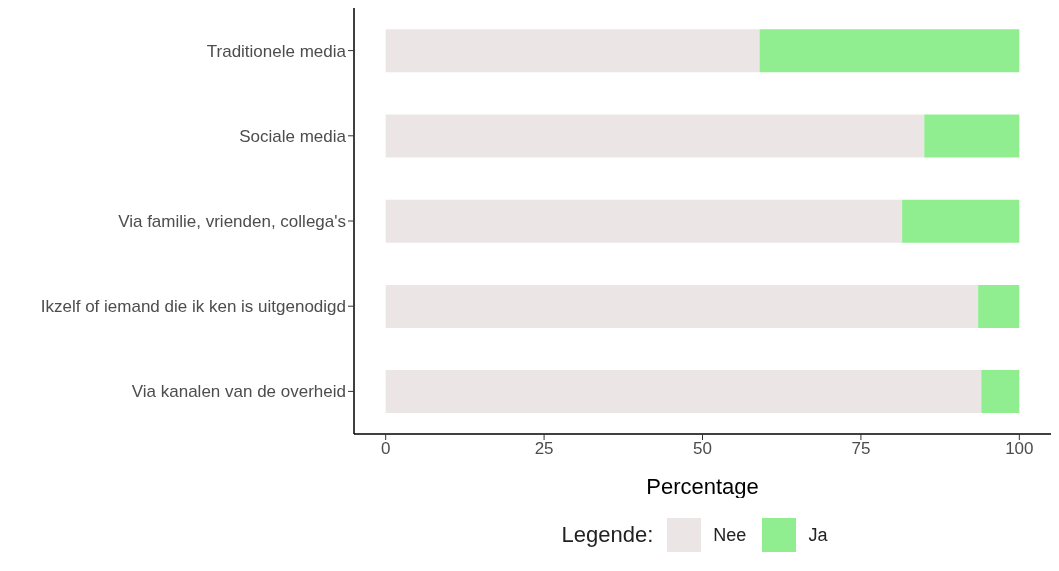  What do you see at coordinates (730, 535) in the screenshot?
I see `legend-label: Nee` at bounding box center [730, 535].